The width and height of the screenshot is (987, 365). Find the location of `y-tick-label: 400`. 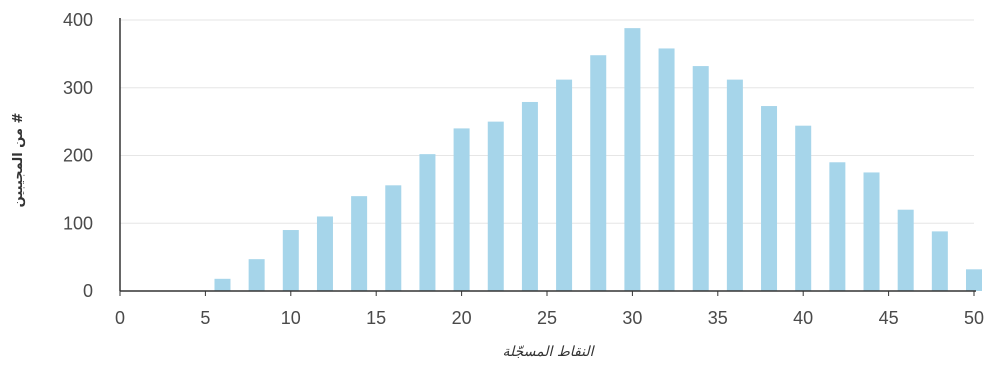

y-tick-label: 400 is located at coordinates (78, 20).